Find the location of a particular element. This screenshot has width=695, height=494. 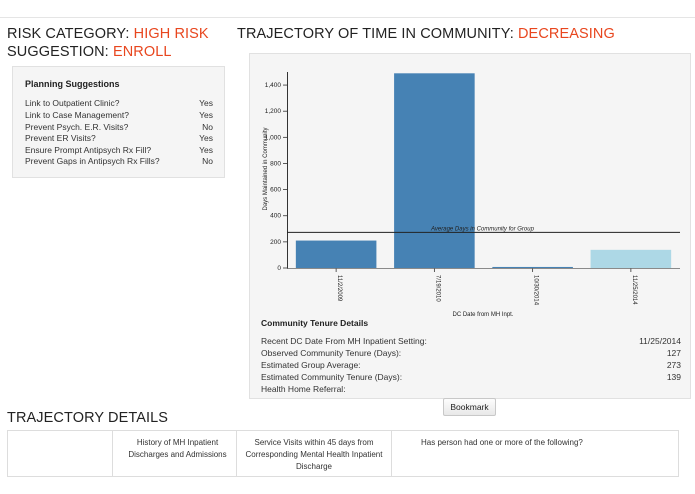

planning-row-label: Link to Case Management? is located at coordinates (77, 115).